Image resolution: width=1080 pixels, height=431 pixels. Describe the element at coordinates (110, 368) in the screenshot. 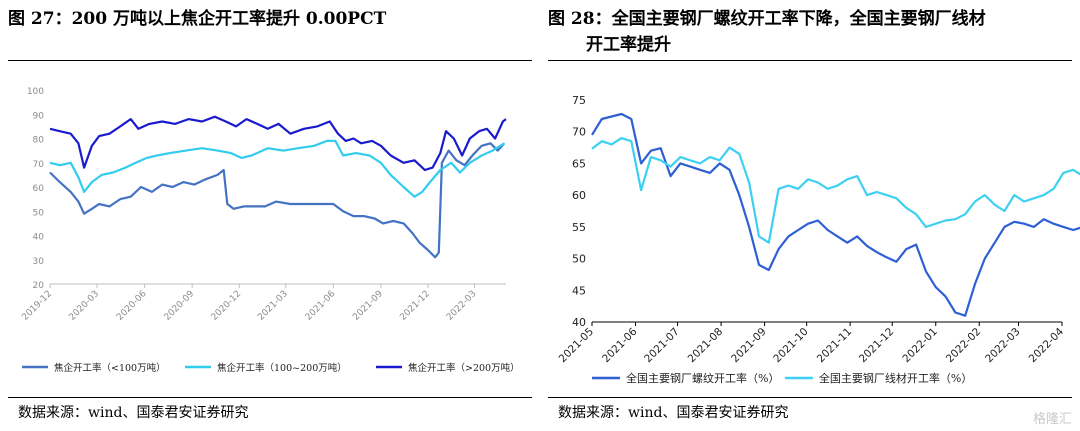

I see `legend-label-1: 焦企开工率（<100万吨）` at that location.